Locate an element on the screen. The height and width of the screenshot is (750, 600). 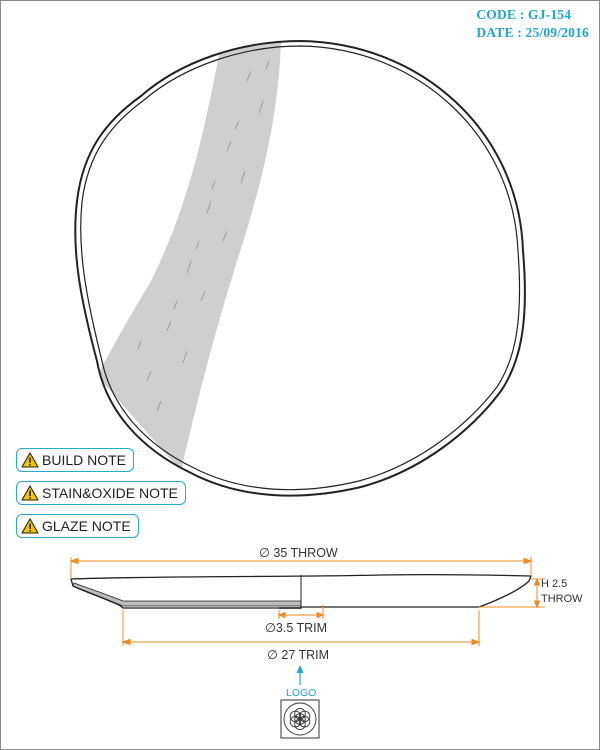
stain-oxide-note-label: STAIN&OXIDE NOTE is located at coordinates (110, 493).